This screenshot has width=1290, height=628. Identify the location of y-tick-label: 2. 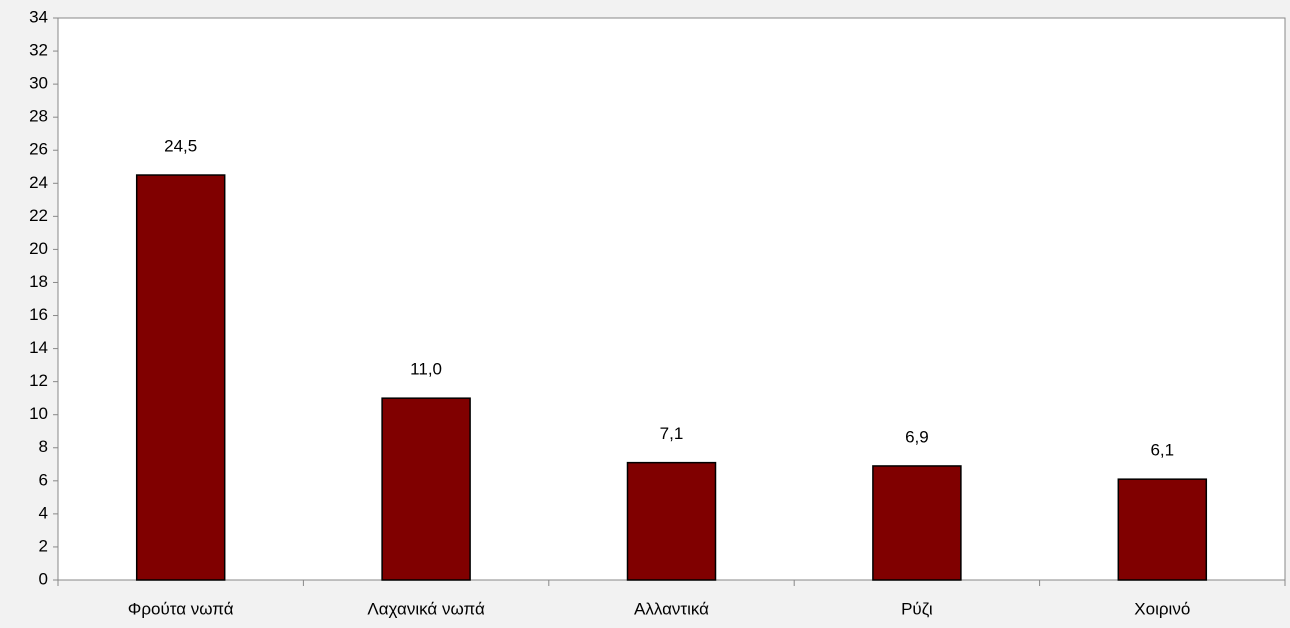
(43, 545).